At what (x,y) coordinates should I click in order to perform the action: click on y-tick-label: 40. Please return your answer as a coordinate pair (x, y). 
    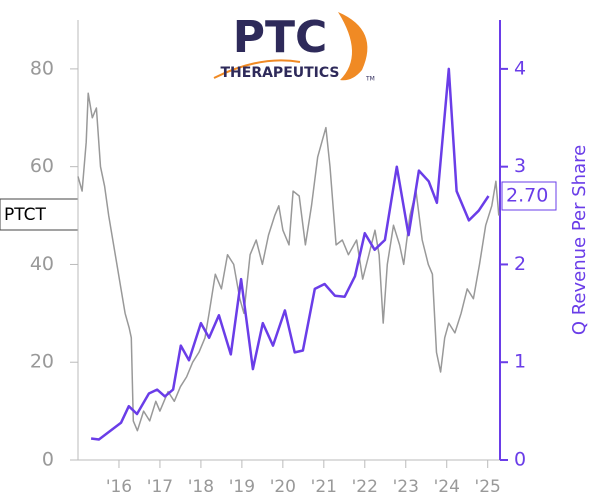
    Looking at the image, I should click on (42, 264).